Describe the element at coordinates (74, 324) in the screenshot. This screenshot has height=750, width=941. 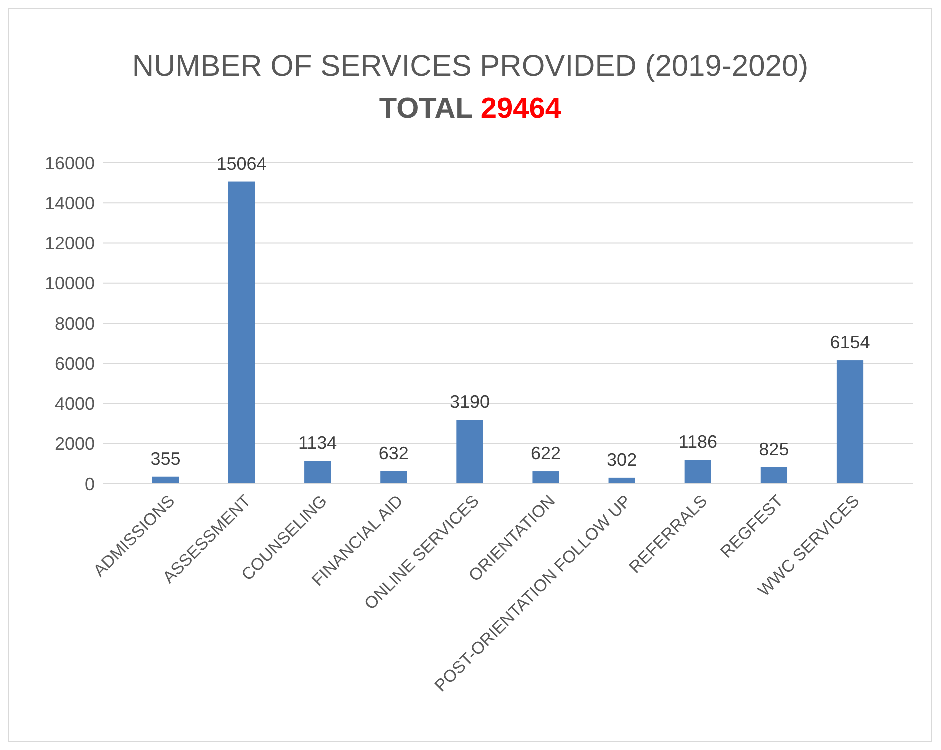
I see `y-tick-label: 8000` at that location.